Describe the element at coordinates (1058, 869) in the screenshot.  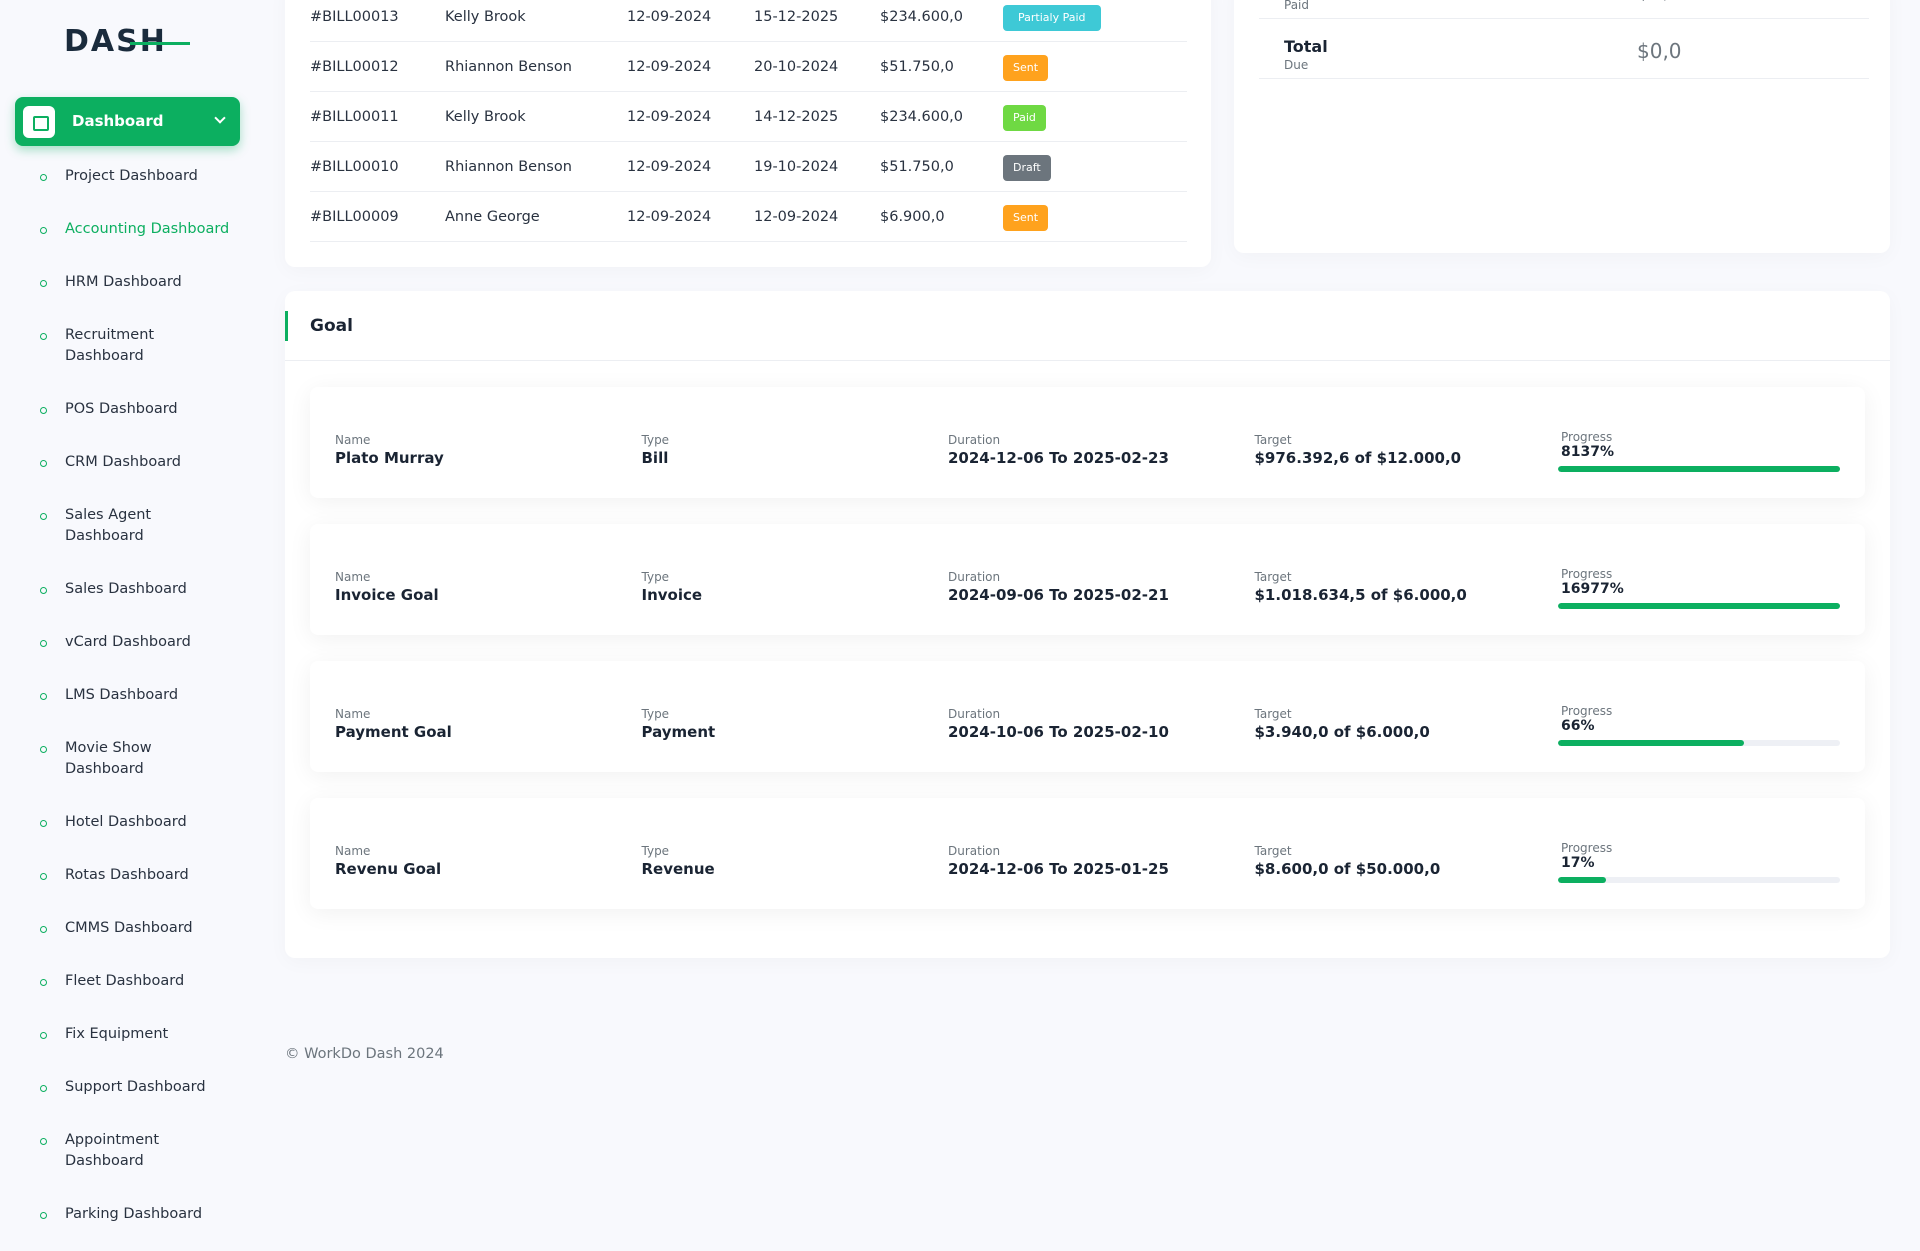
I see `goal-value: 2024-12-06 To 2025-01-25` at that location.